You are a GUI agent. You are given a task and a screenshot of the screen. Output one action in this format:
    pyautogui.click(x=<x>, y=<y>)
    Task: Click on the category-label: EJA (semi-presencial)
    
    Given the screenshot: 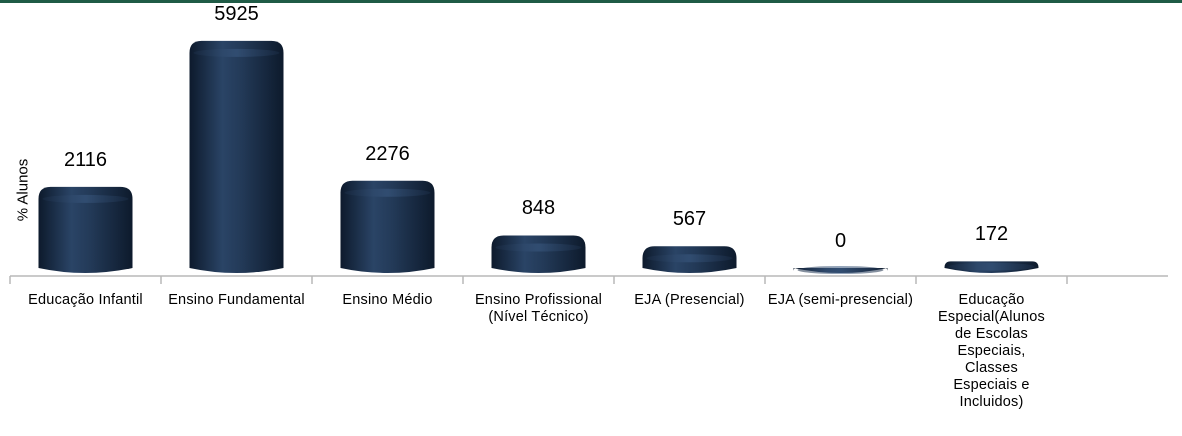 What is the action you would take?
    pyautogui.click(x=840, y=300)
    